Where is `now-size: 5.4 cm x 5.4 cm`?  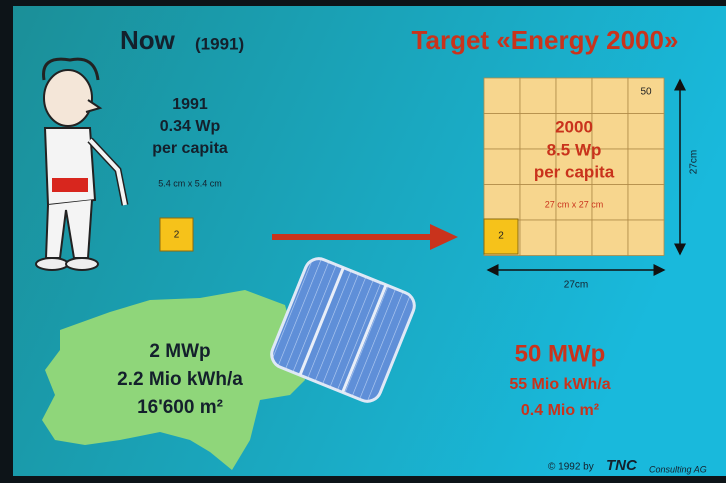
now-size: 5.4 cm x 5.4 cm is located at coordinates (190, 183).